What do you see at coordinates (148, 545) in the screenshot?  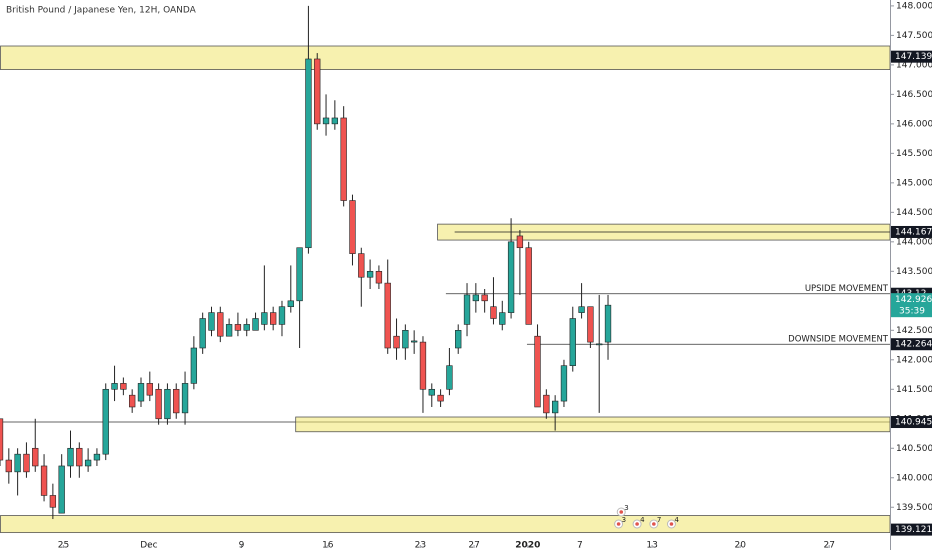 I see `x-tick-label: Dec` at bounding box center [148, 545].